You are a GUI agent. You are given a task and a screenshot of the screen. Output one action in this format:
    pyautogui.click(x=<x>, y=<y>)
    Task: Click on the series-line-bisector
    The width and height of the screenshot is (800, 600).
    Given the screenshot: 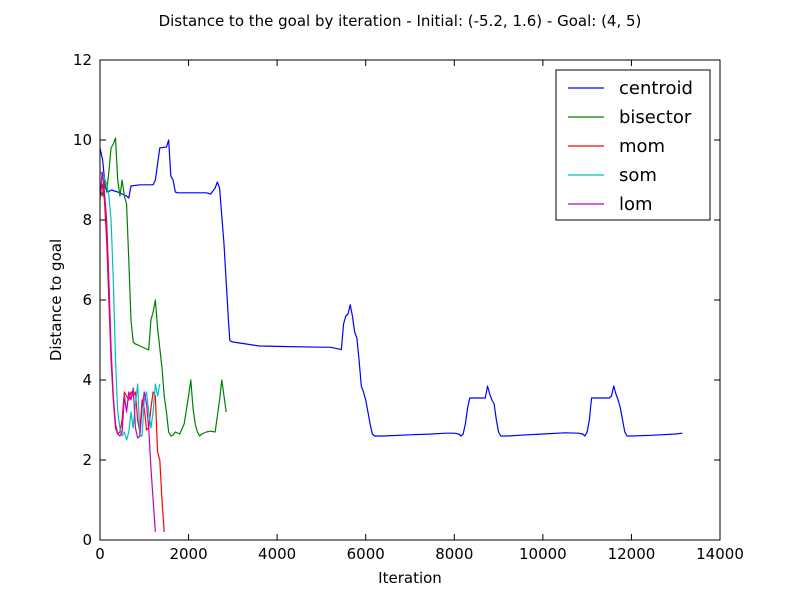 What is the action you would take?
    pyautogui.click(x=163, y=287)
    